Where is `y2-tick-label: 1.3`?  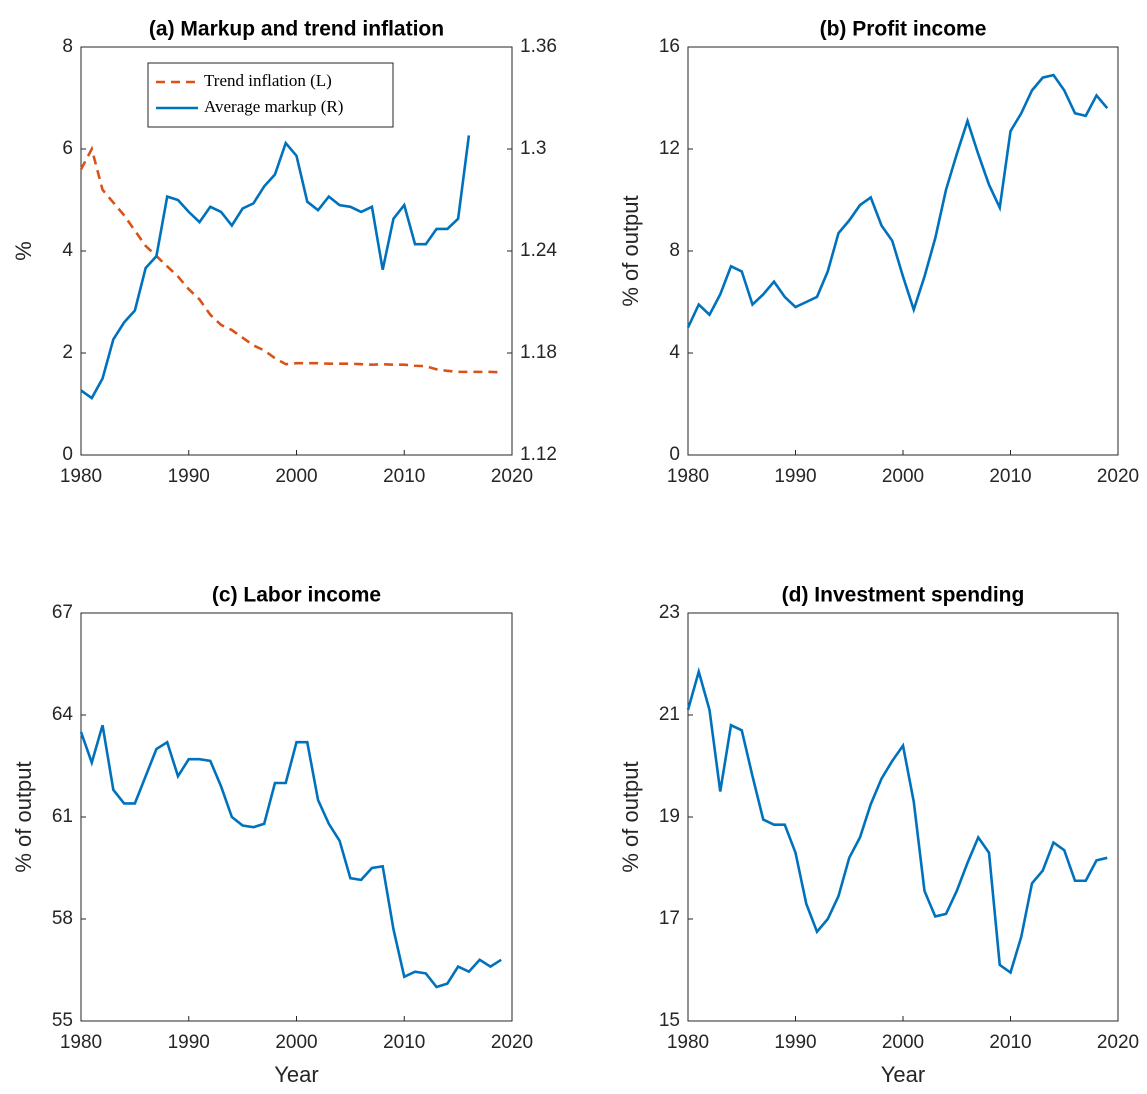 y2-tick-label: 1.3 is located at coordinates (533, 148).